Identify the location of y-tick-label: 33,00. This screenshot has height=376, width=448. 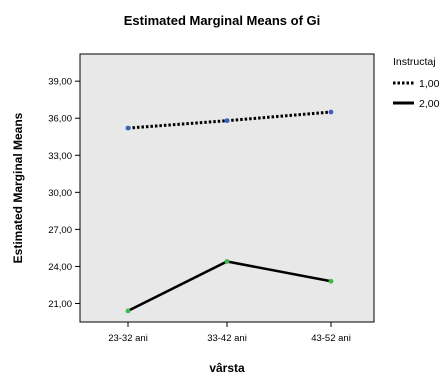
(60, 156).